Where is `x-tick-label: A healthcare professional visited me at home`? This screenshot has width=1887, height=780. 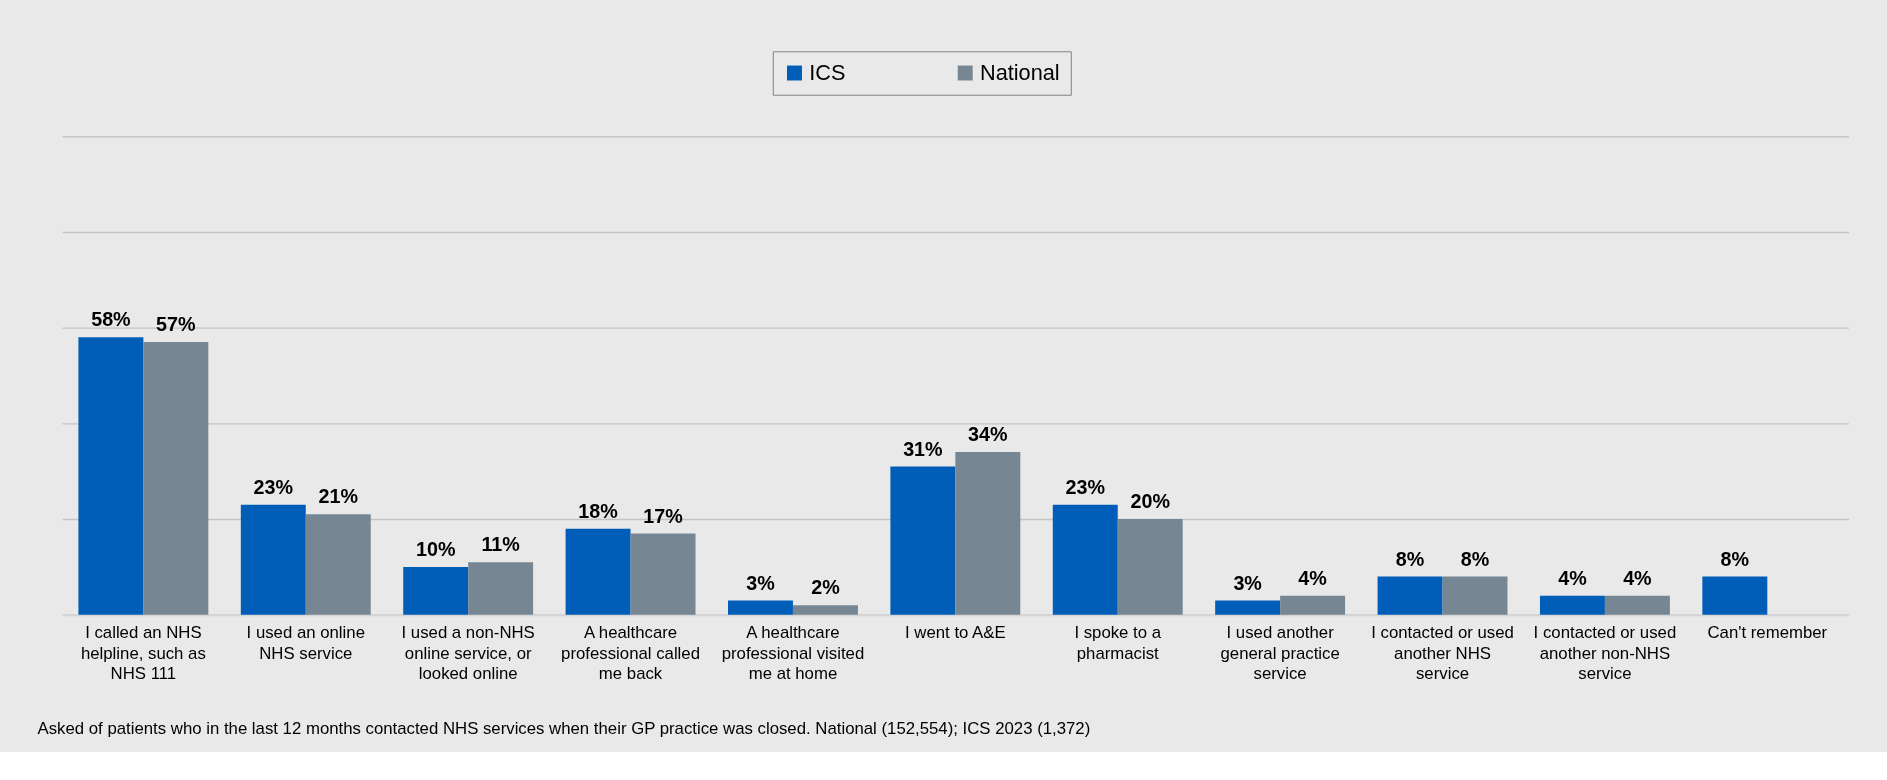 x-tick-label: A healthcare professional visited me at home is located at coordinates (793, 653).